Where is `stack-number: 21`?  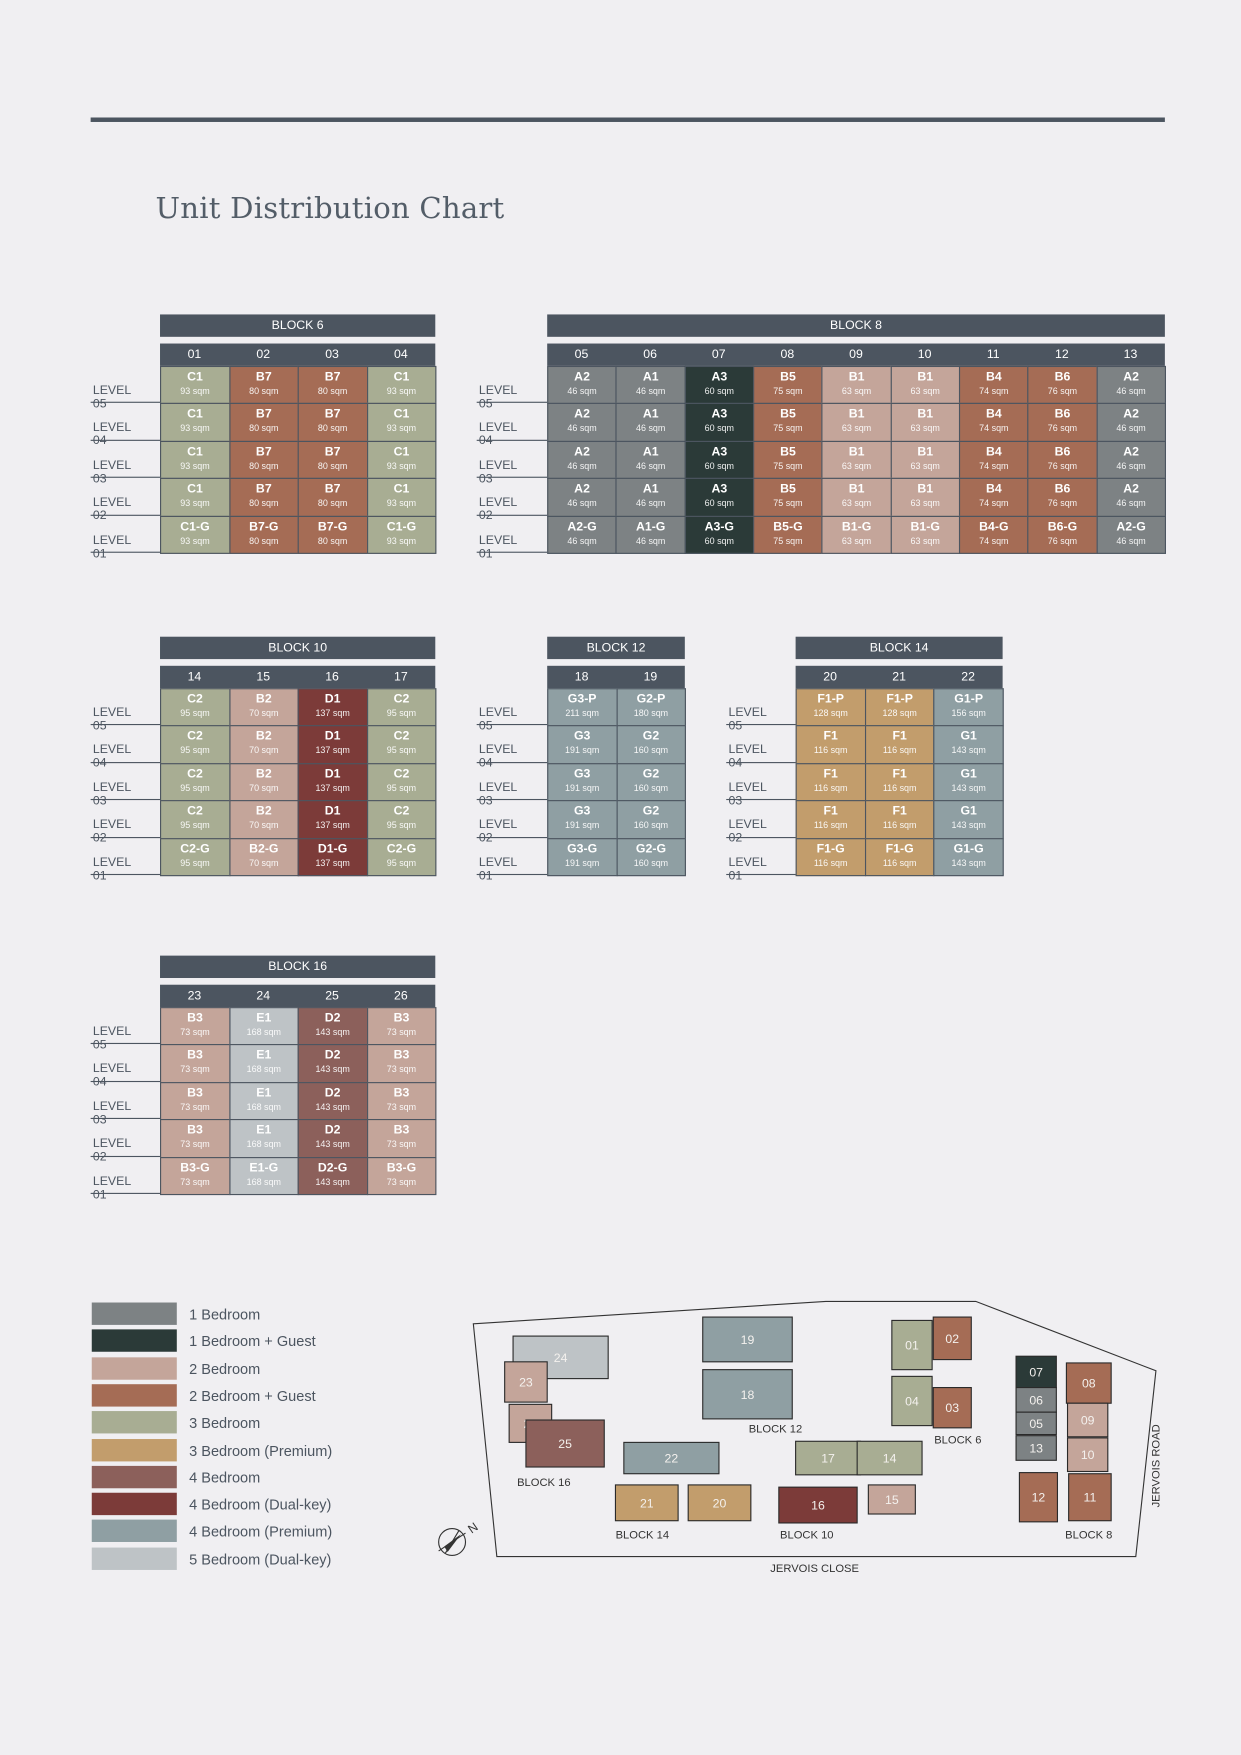 stack-number: 21 is located at coordinates (899, 677).